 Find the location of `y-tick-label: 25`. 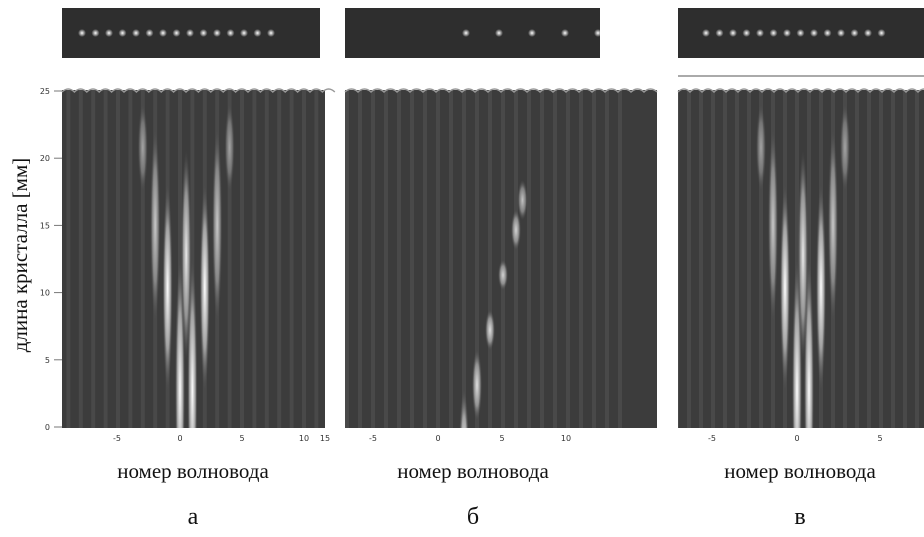

y-tick-label: 25 is located at coordinates (45, 91).